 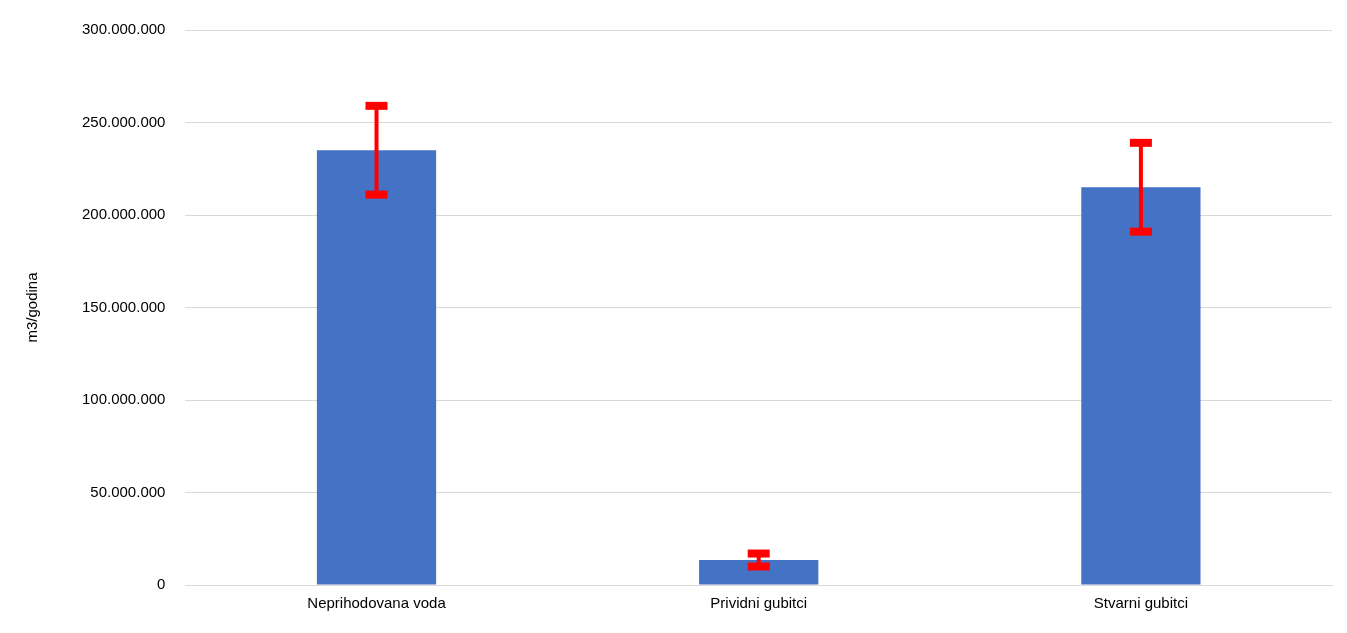 What do you see at coordinates (123, 29) in the screenshot?
I see `y-tick-label: 300.000.000` at bounding box center [123, 29].